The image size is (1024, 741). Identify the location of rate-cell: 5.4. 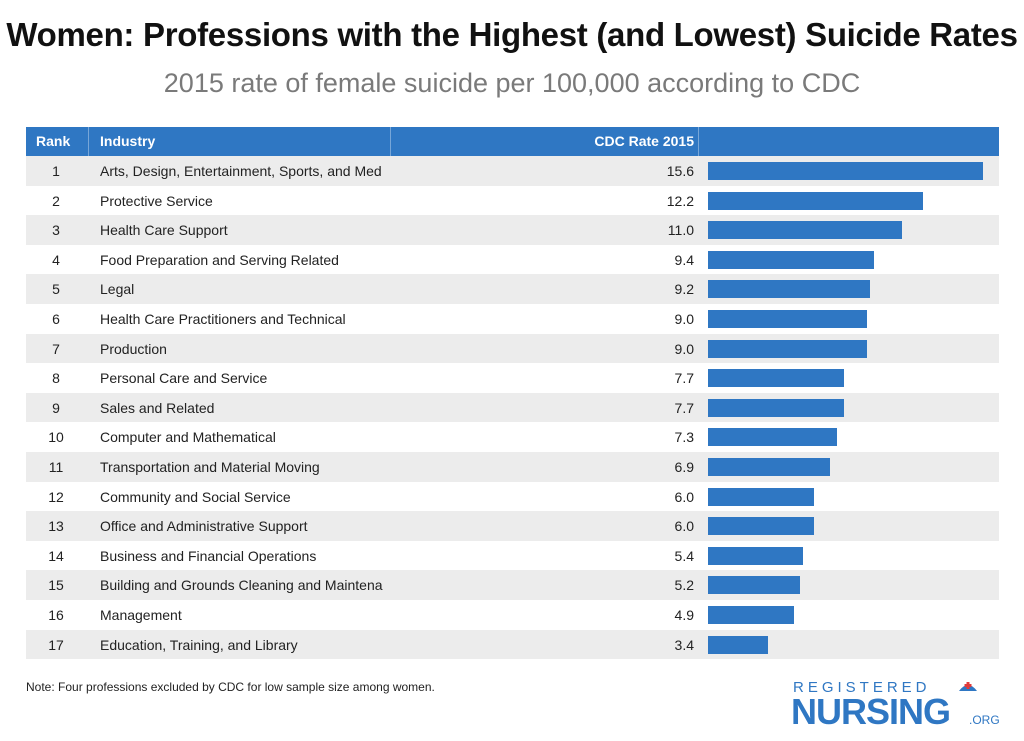
(684, 555).